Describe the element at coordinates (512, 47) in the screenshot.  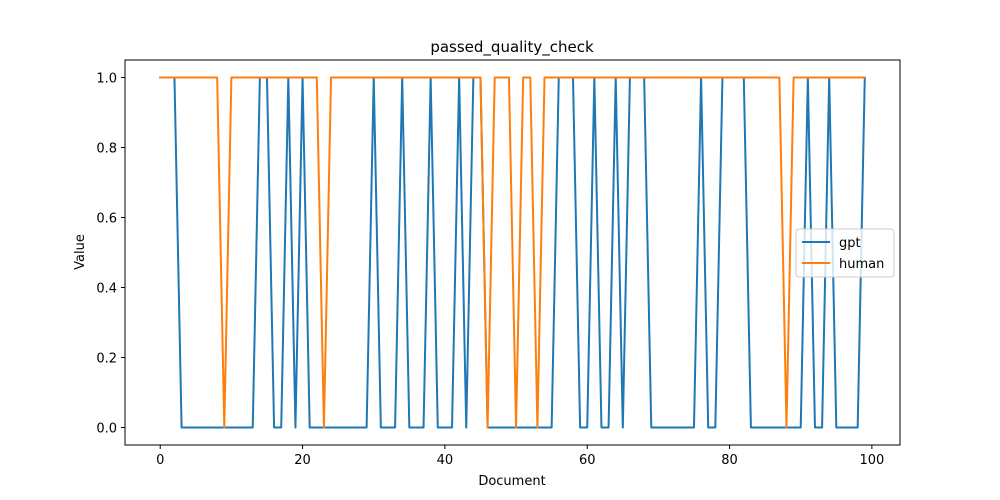
I see `chart-title: passed_quality_check` at that location.